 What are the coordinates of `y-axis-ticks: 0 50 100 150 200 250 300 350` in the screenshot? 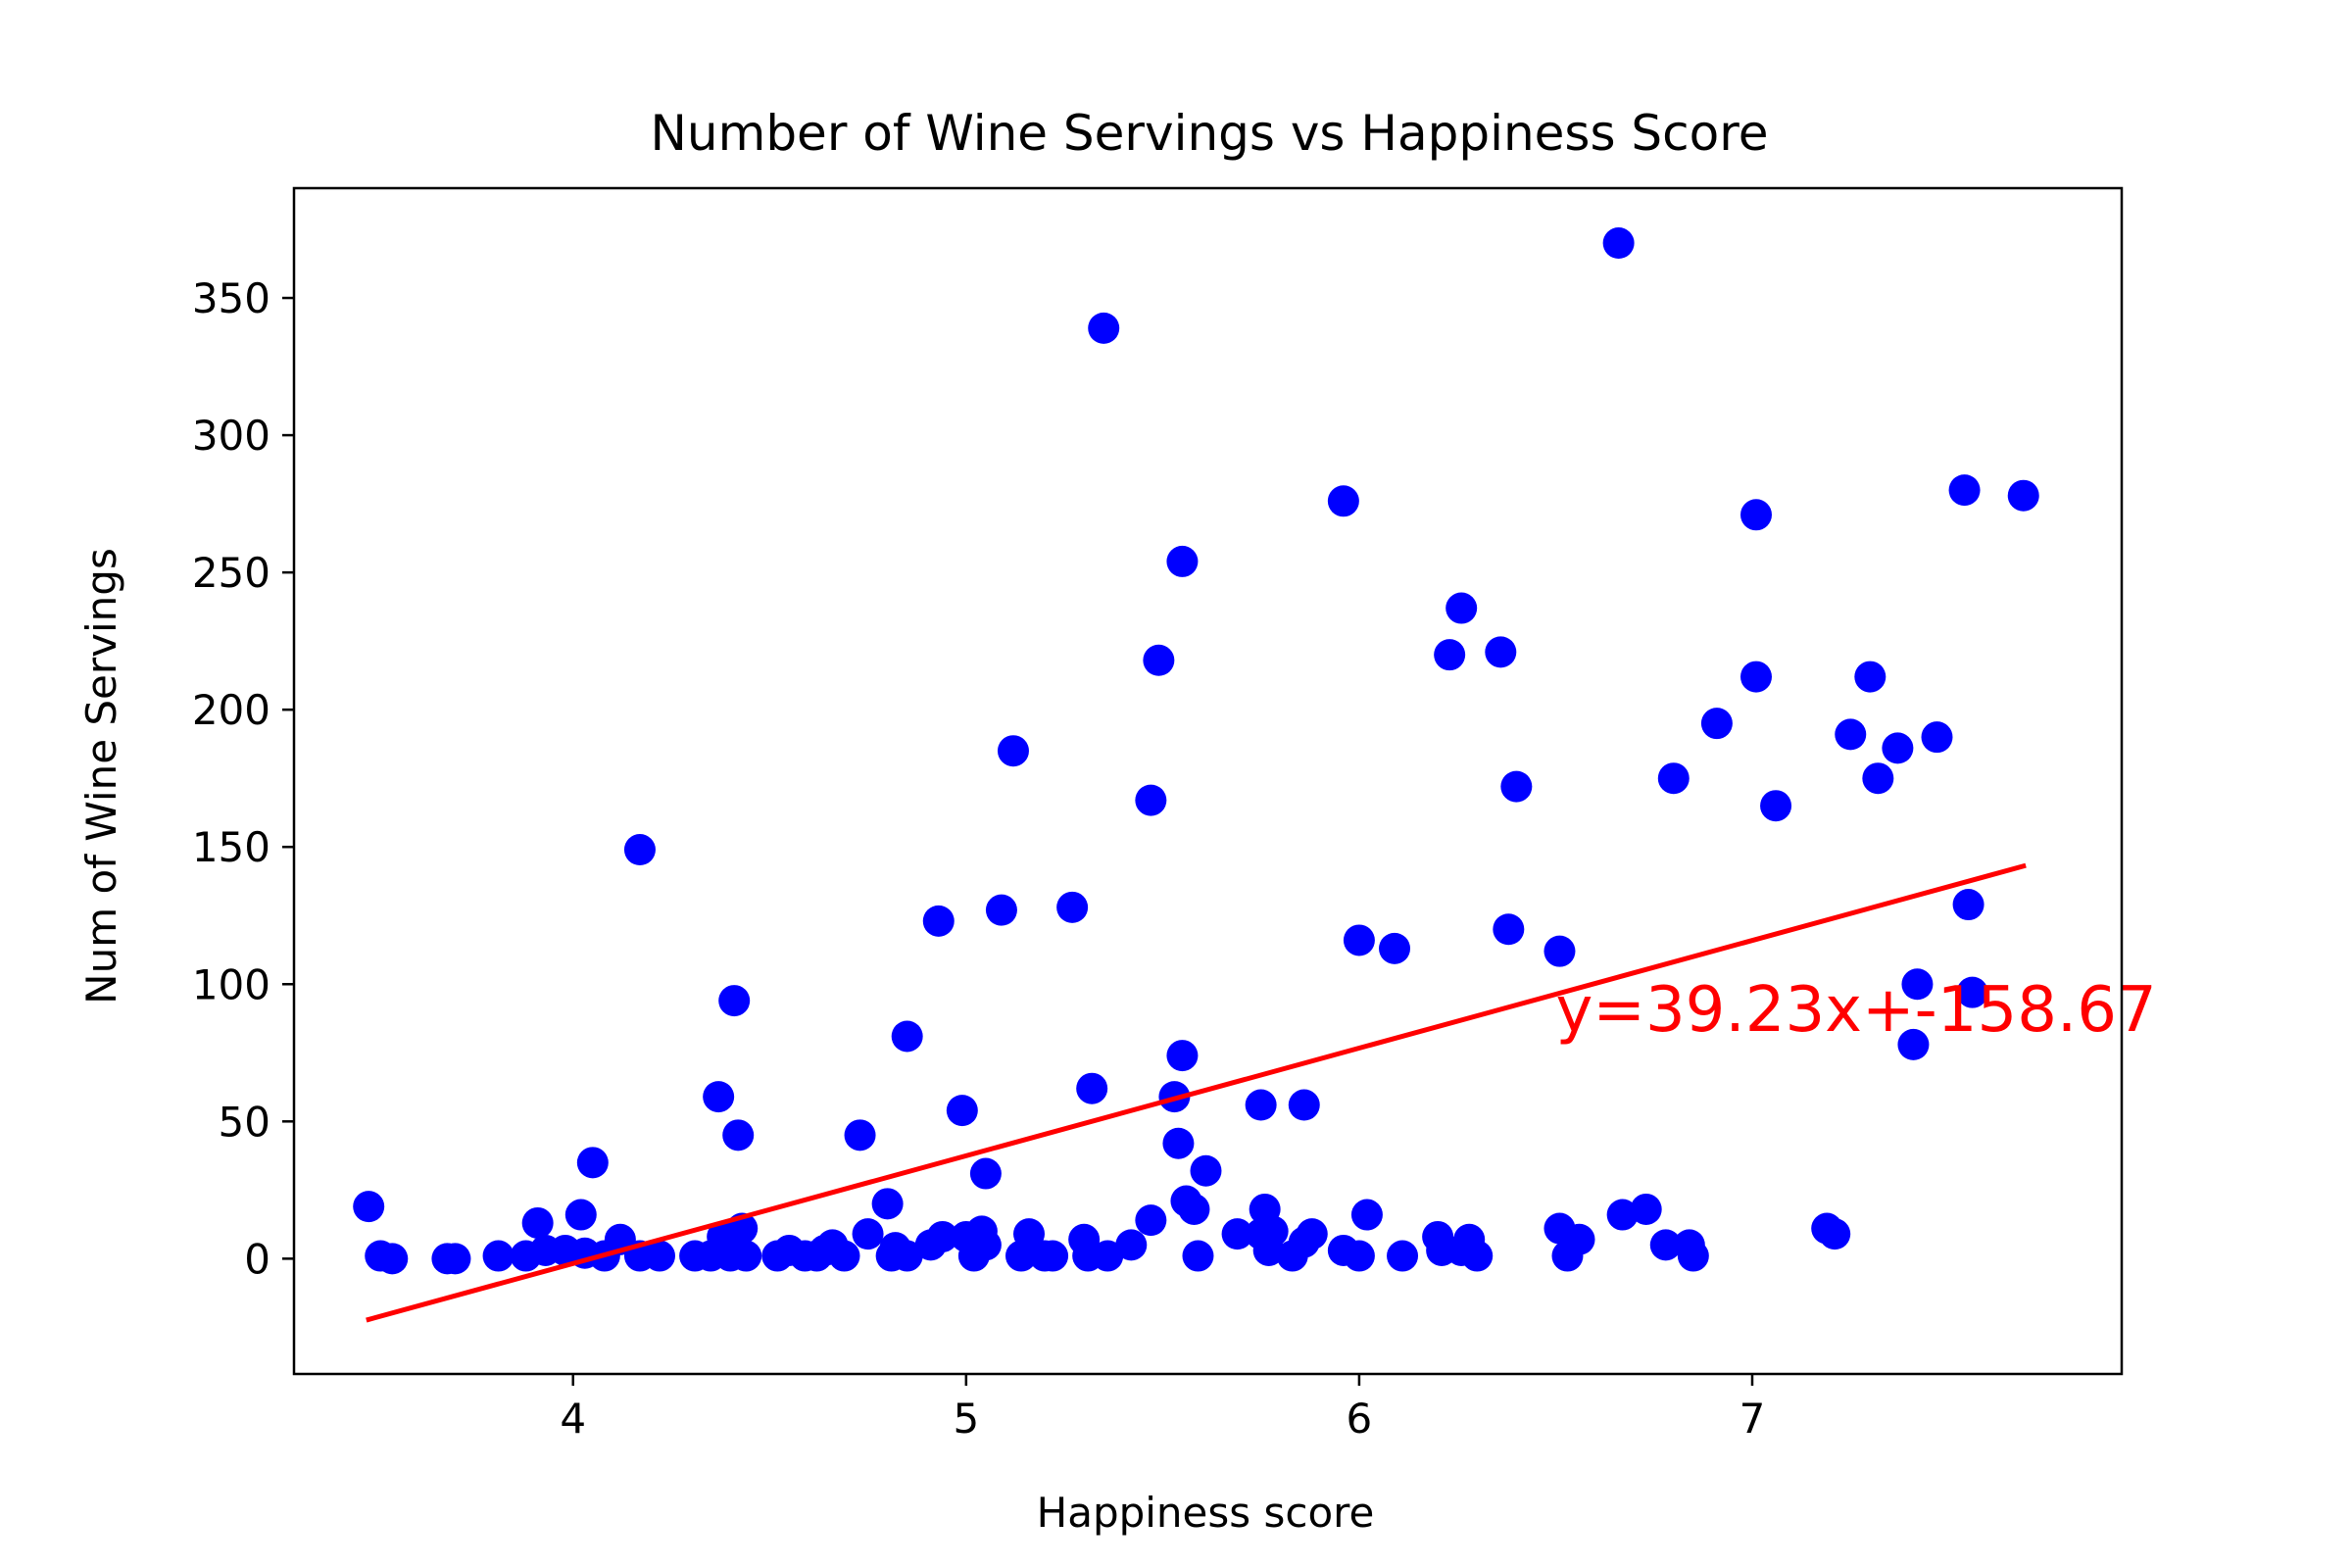 It's located at (243, 778).